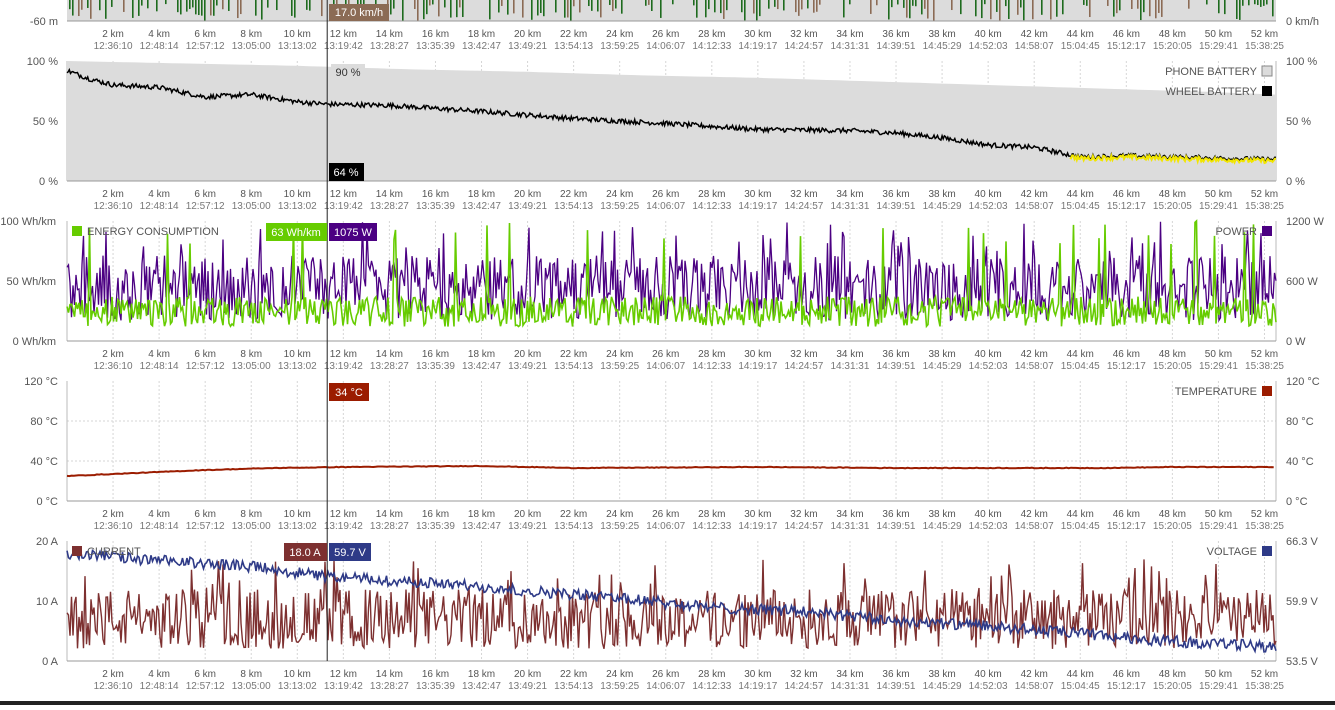  Describe the element at coordinates (159, 366) in the screenshot. I see `x-tick-time: 12:48:14` at that location.